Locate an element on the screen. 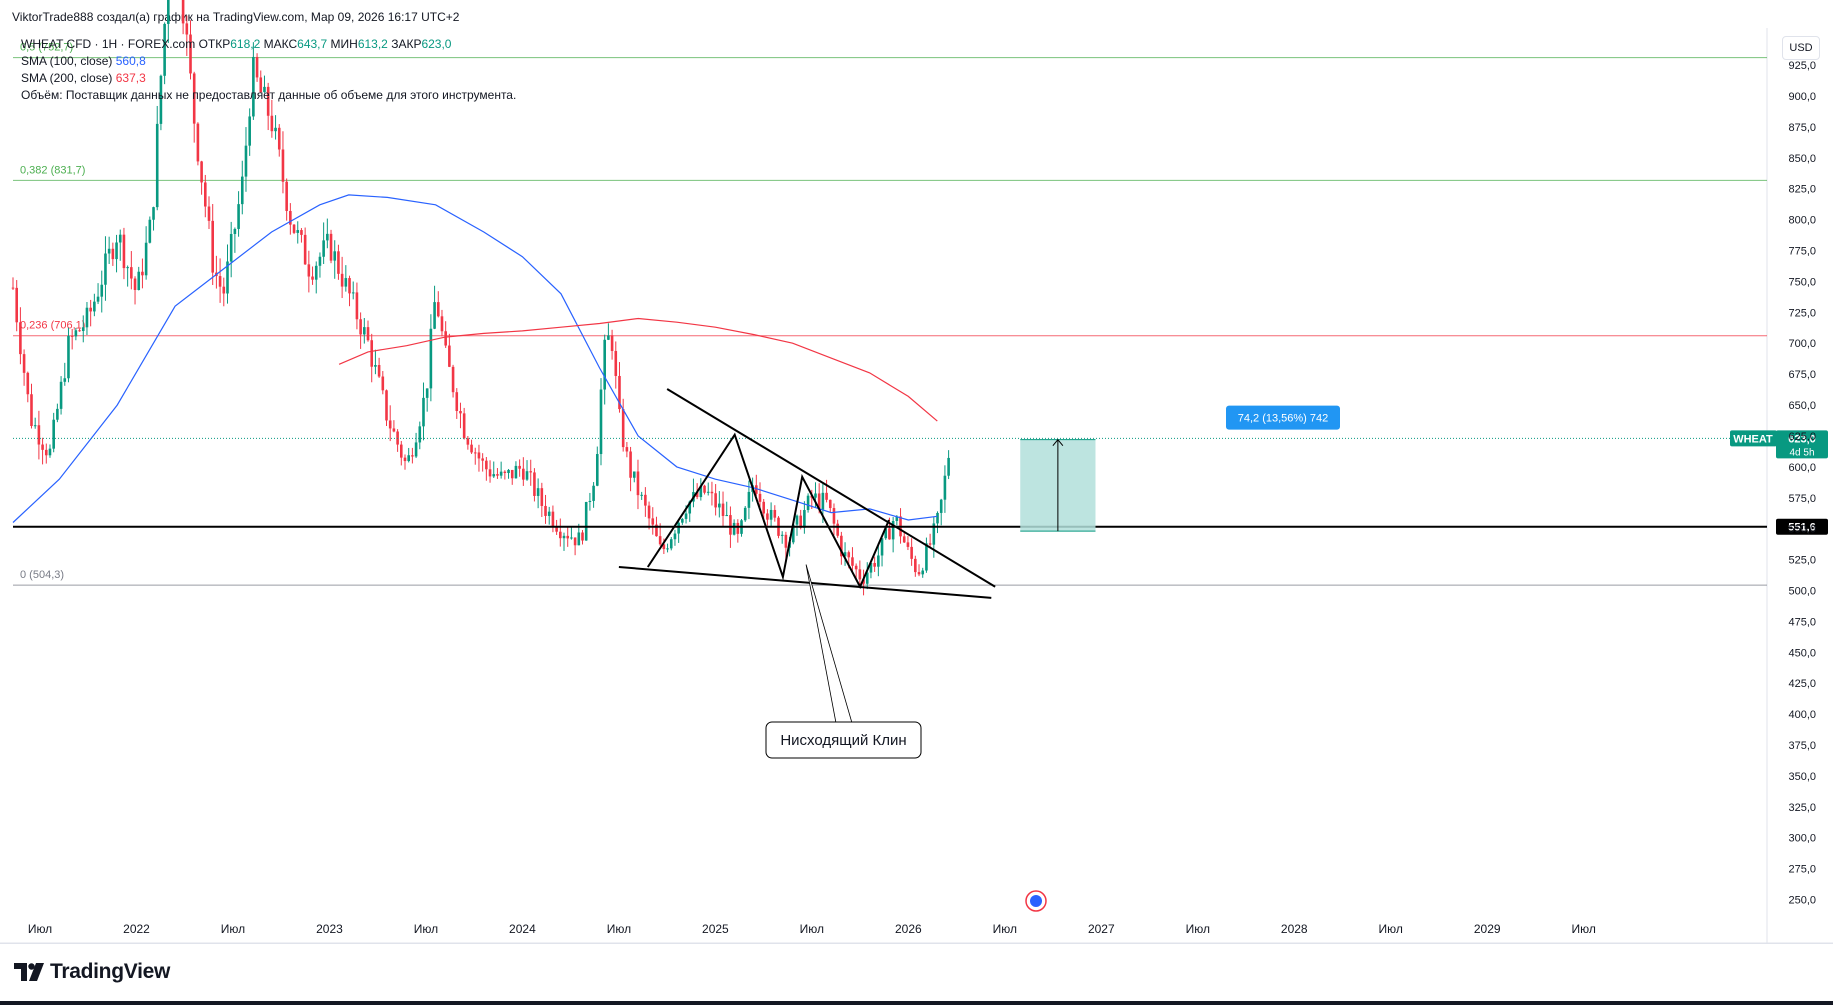 The width and height of the screenshot is (1833, 1005). legend-high-value: 643,7 is located at coordinates (312, 44).